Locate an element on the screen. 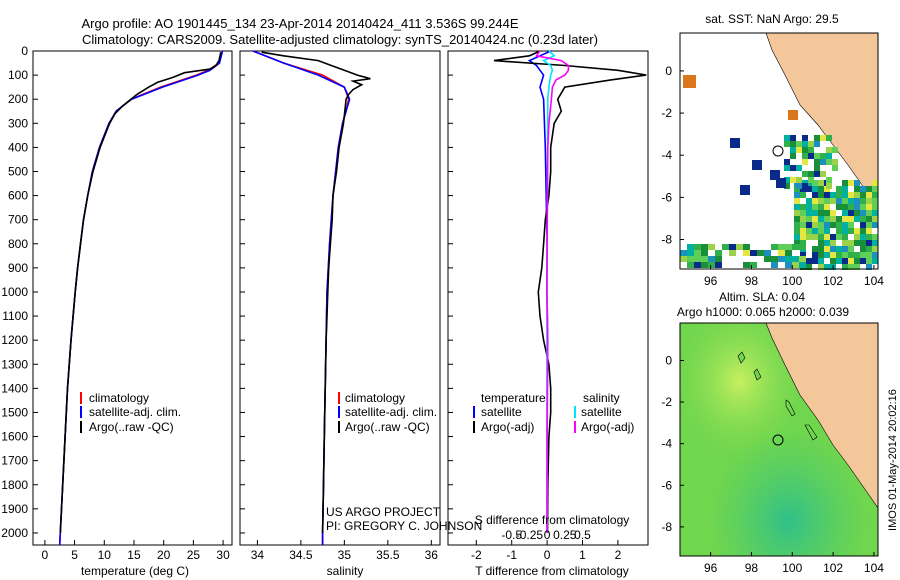 This screenshot has height=580, width=900. legend-label-satellite: satellite-adj. clim. is located at coordinates (135, 412).